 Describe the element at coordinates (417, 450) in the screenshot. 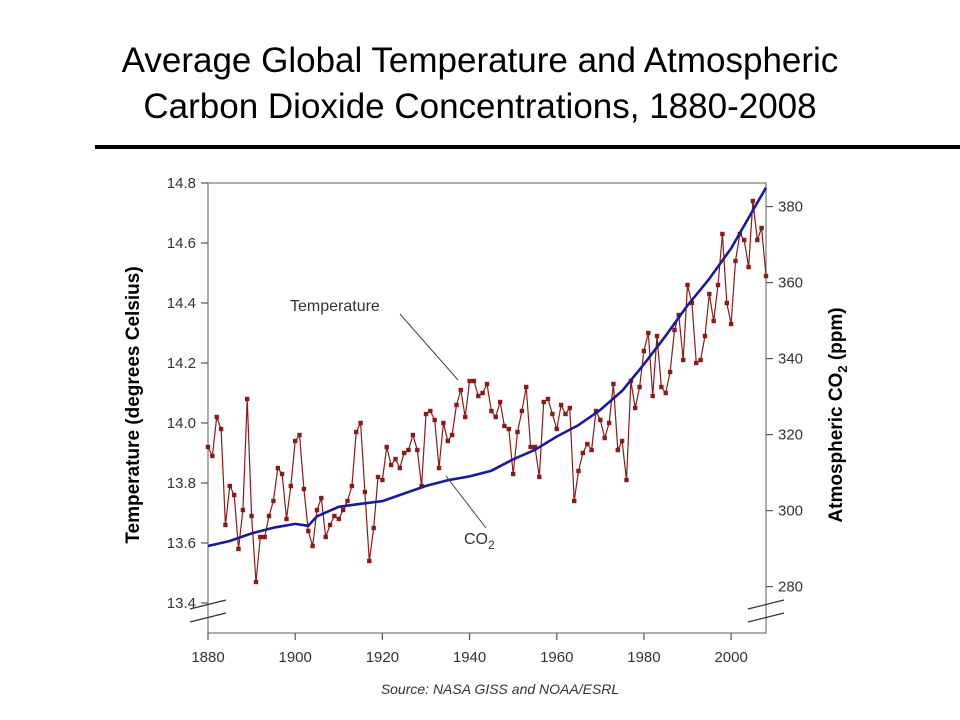

I see `temperature-point-1928` at that location.